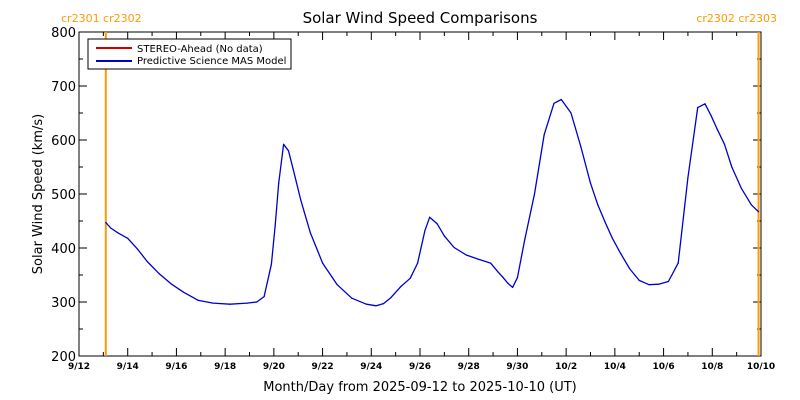 The width and height of the screenshot is (800, 400). I want to click on y-tick-label: 600, so click(63, 141).